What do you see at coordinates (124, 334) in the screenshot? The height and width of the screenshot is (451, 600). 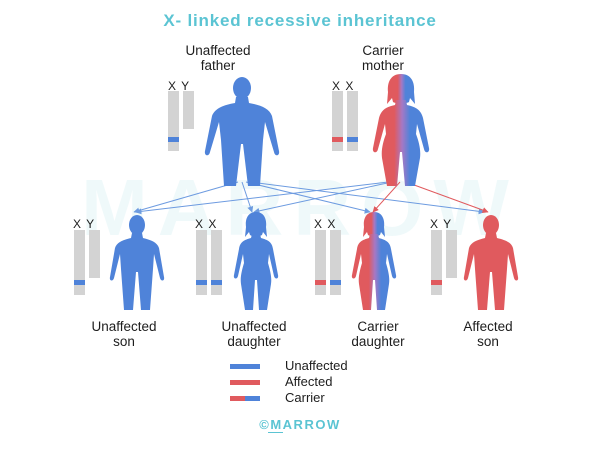 I see `son1-label: Unaffected son` at bounding box center [124, 334].